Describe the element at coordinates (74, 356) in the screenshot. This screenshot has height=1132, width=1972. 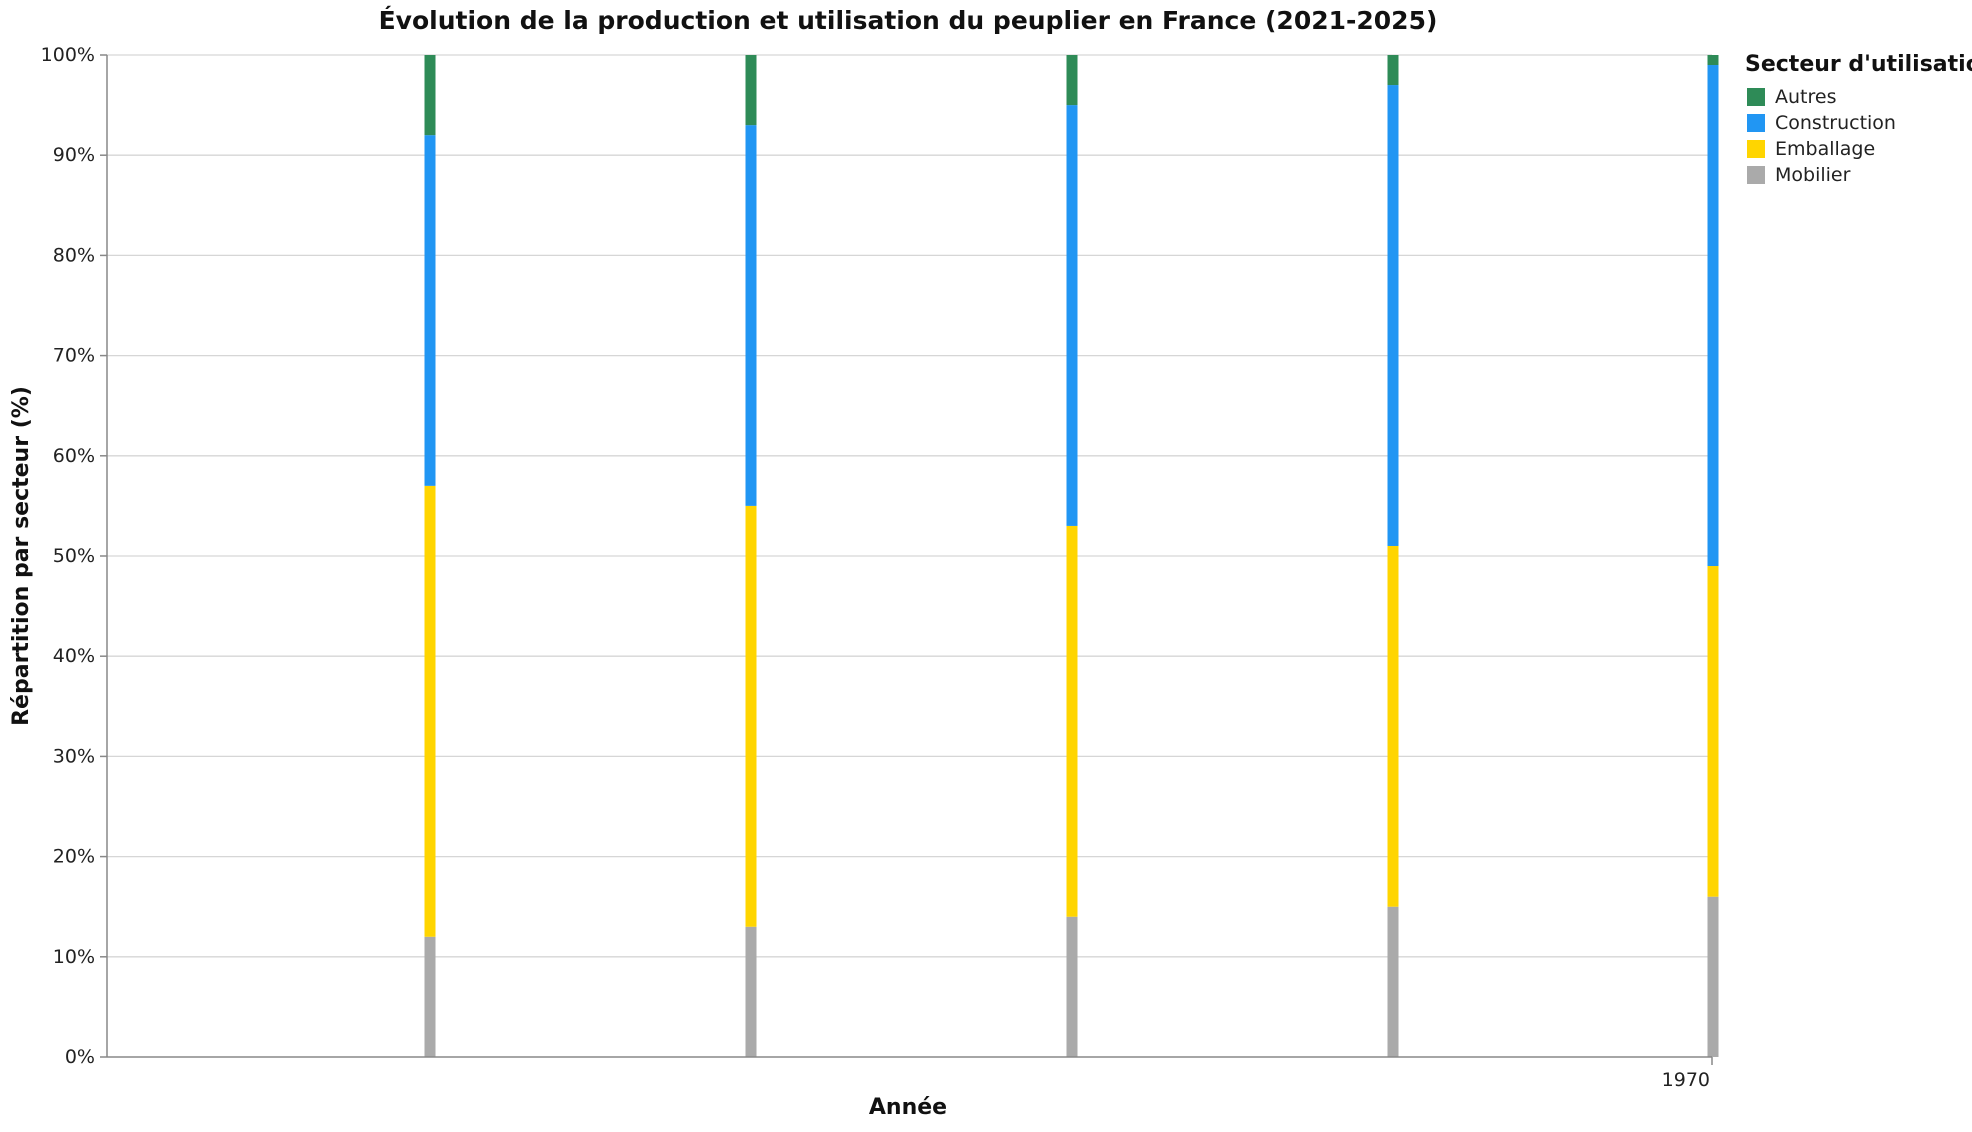
I see `y-tick-label: 70%` at that location.